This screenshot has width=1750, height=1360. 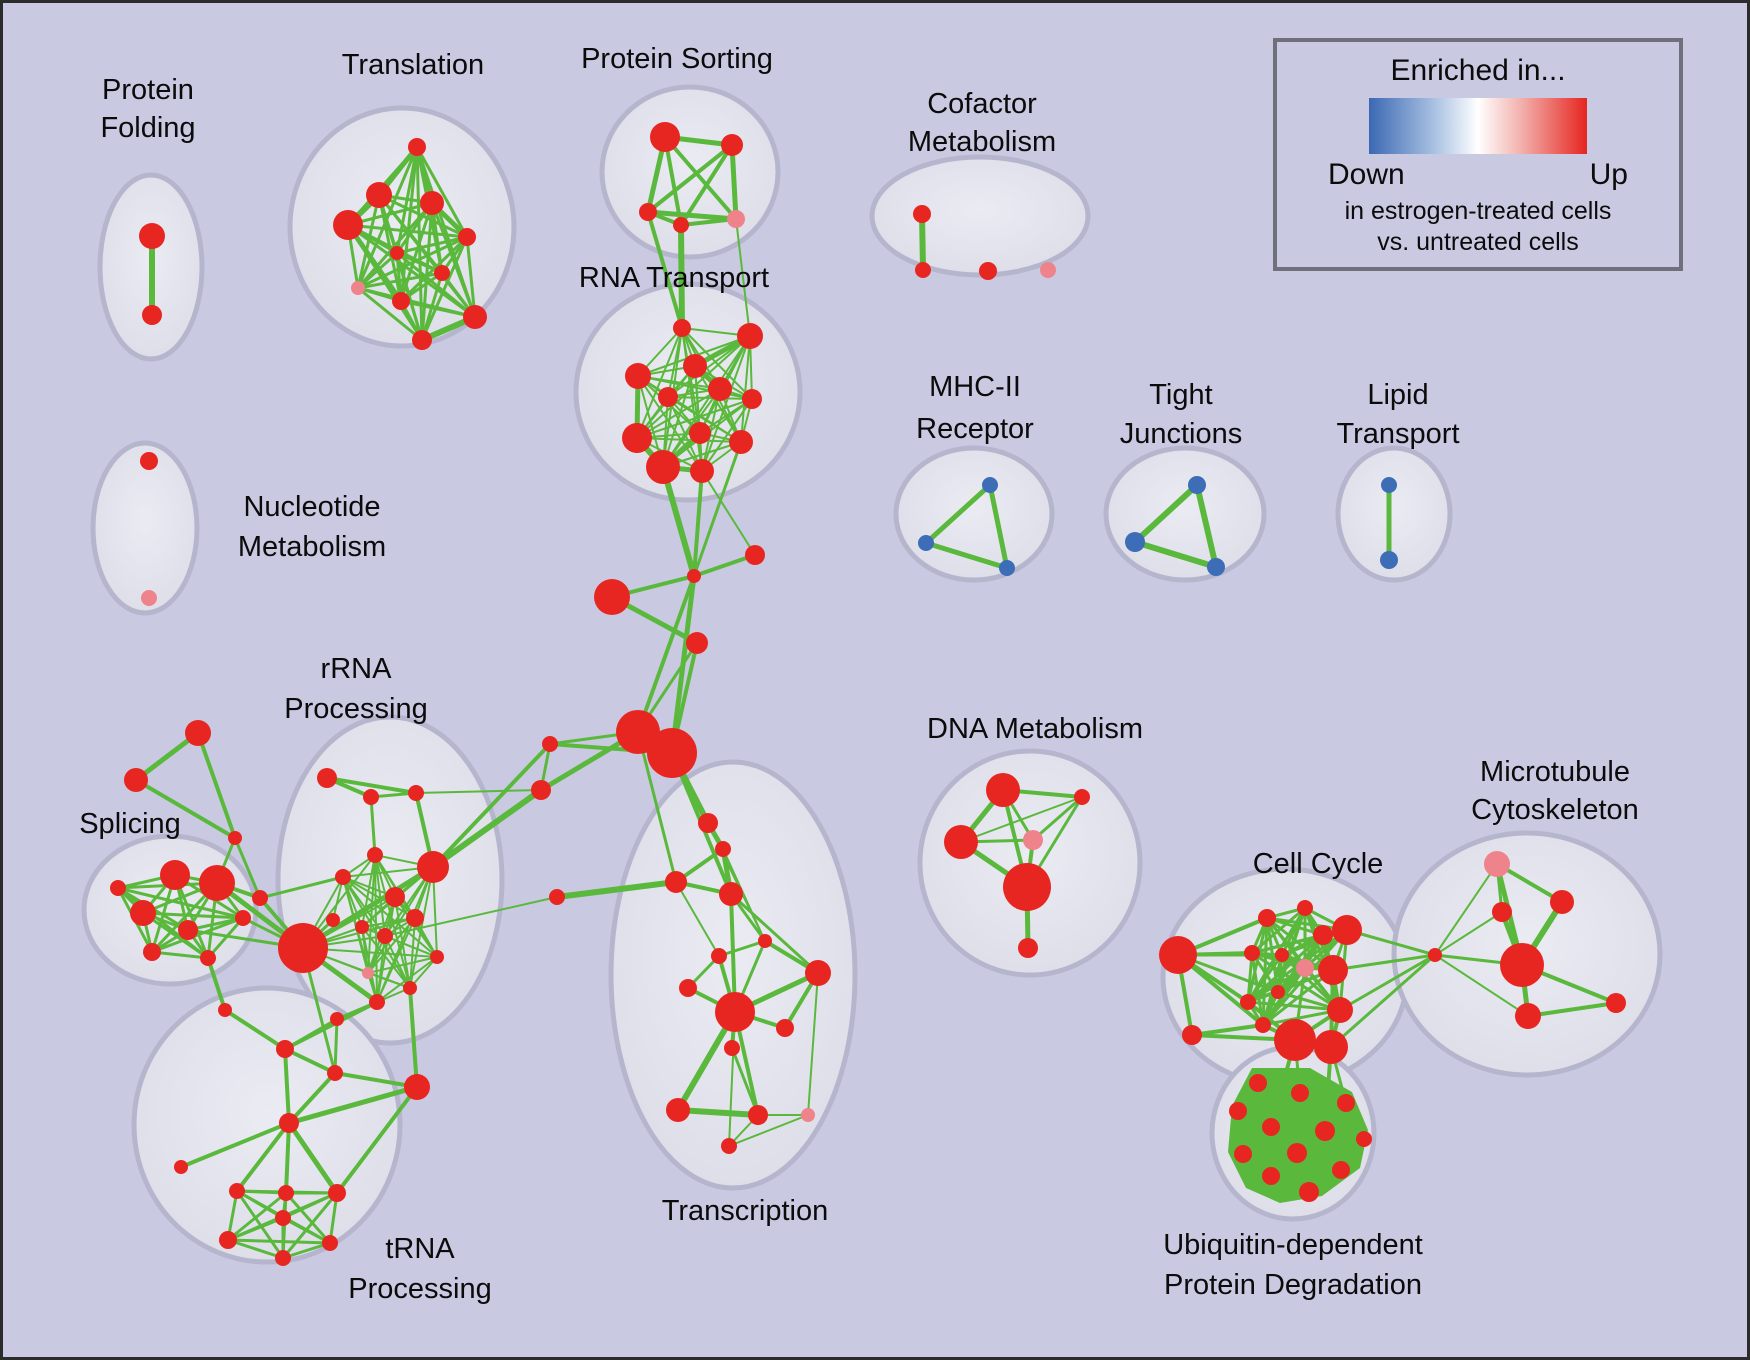 What do you see at coordinates (1478, 211) in the screenshot?
I see `legend-caption-line1: in estrogen-treated cells` at bounding box center [1478, 211].